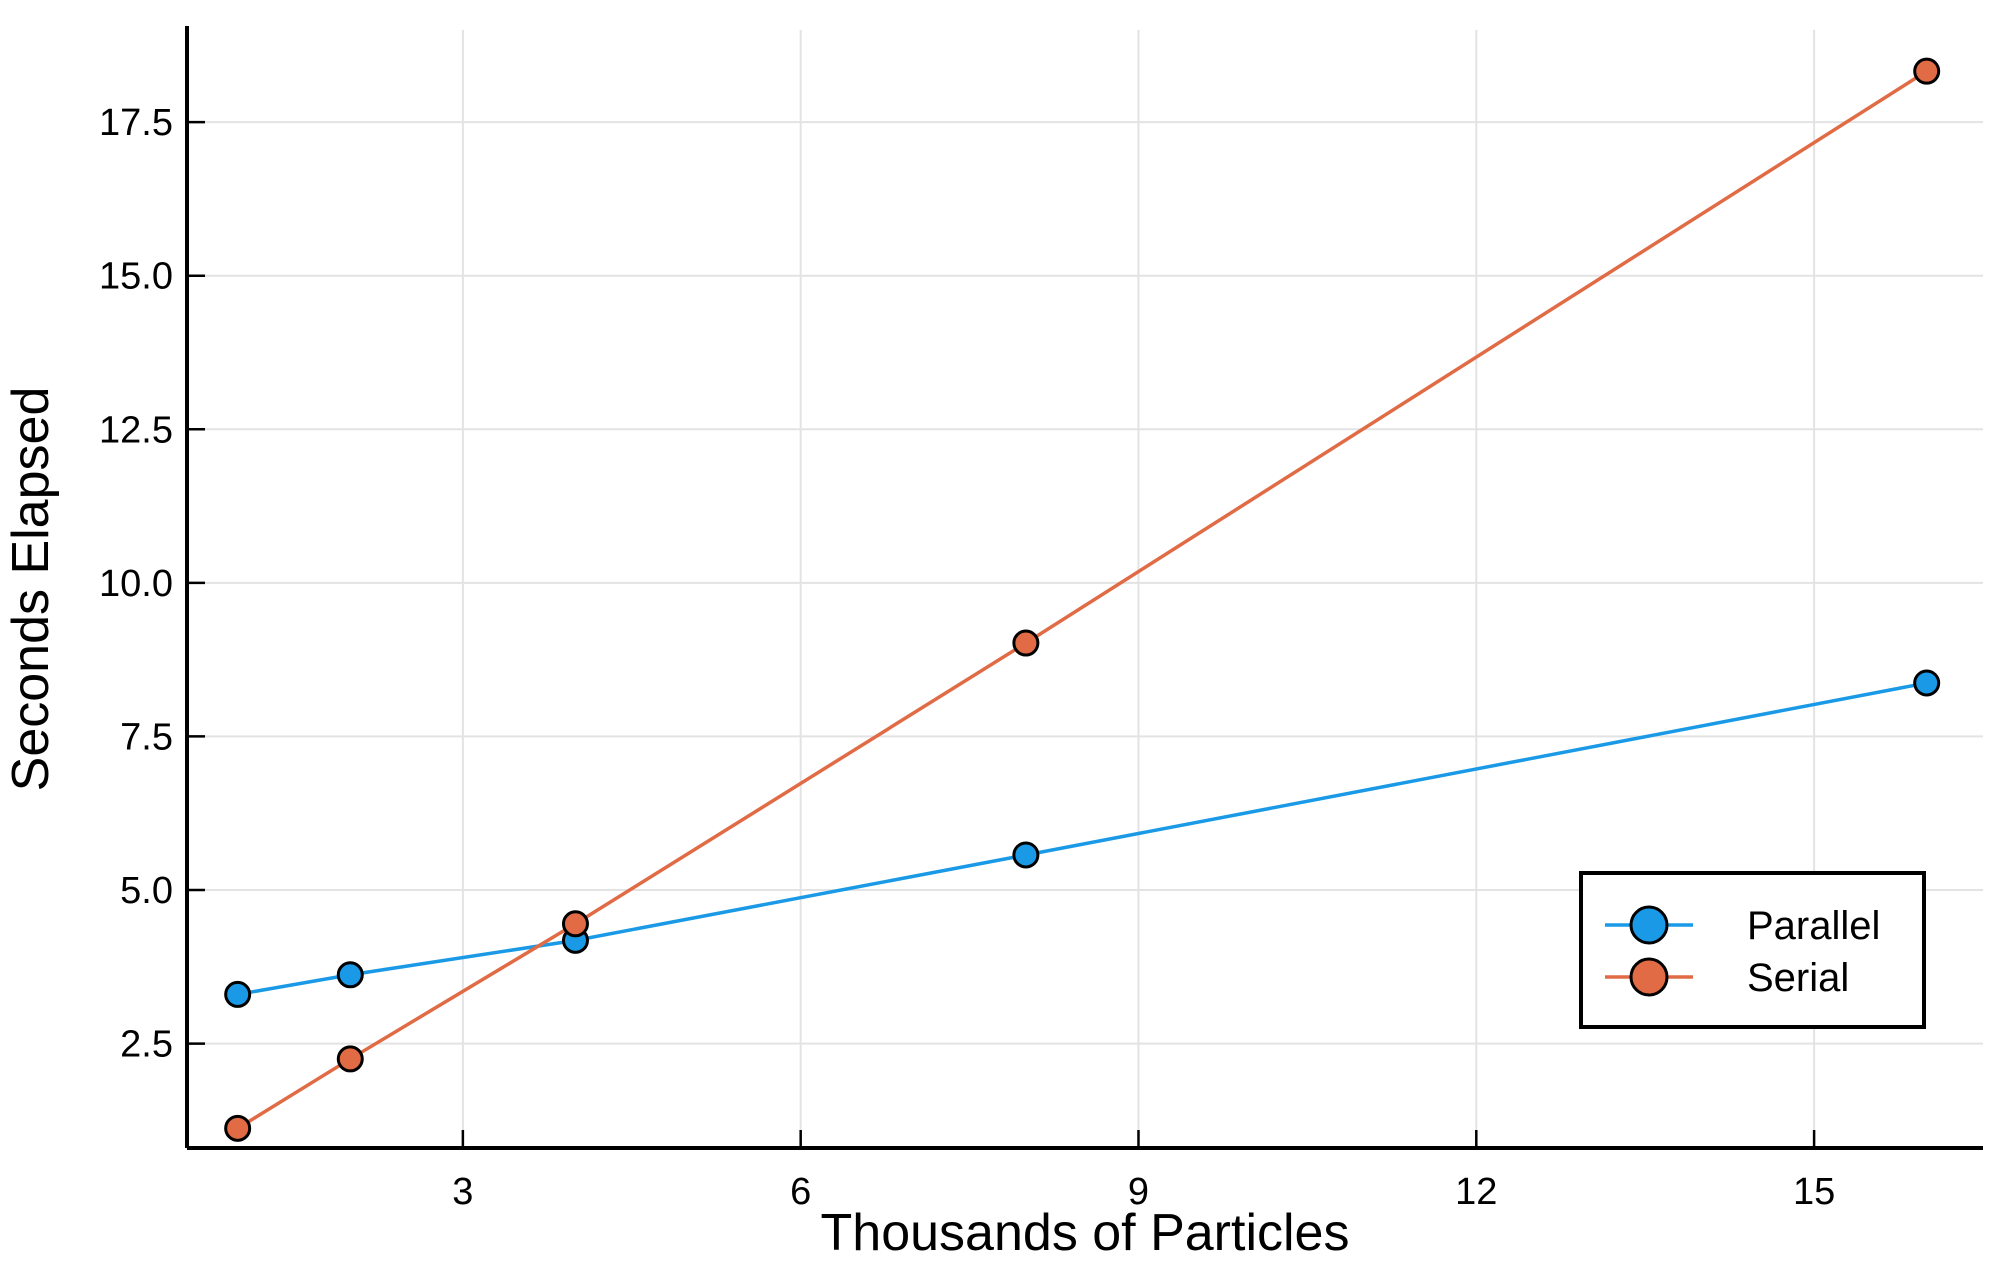  Describe the element at coordinates (462, 1192) in the screenshot. I see `x-tick-label: 3` at that location.